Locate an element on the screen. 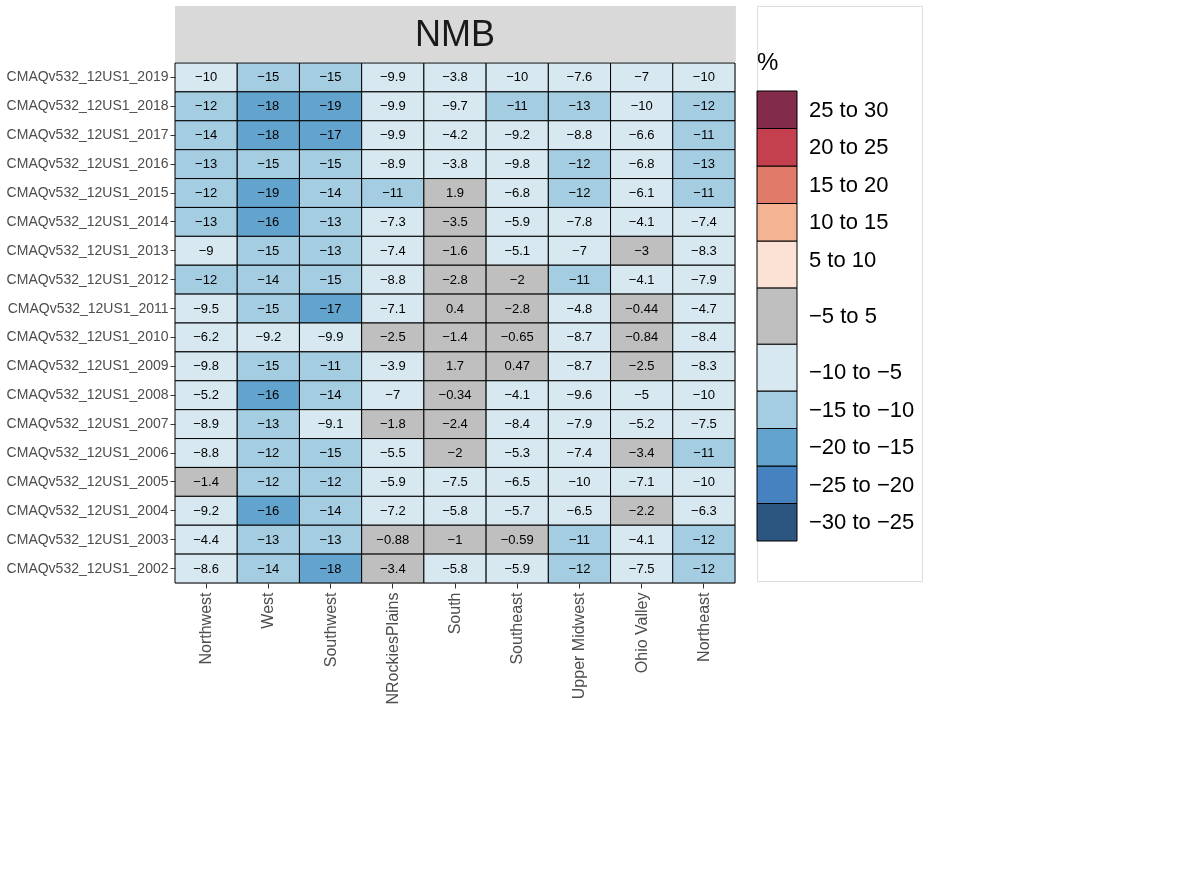  data-label: −5 is located at coordinates (642, 395).